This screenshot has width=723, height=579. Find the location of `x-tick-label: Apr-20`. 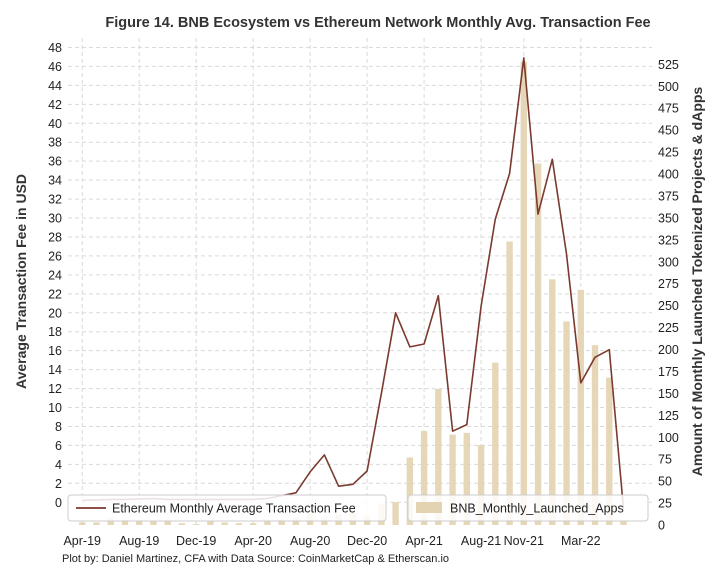

x-tick-label: Apr-20 is located at coordinates (253, 541).